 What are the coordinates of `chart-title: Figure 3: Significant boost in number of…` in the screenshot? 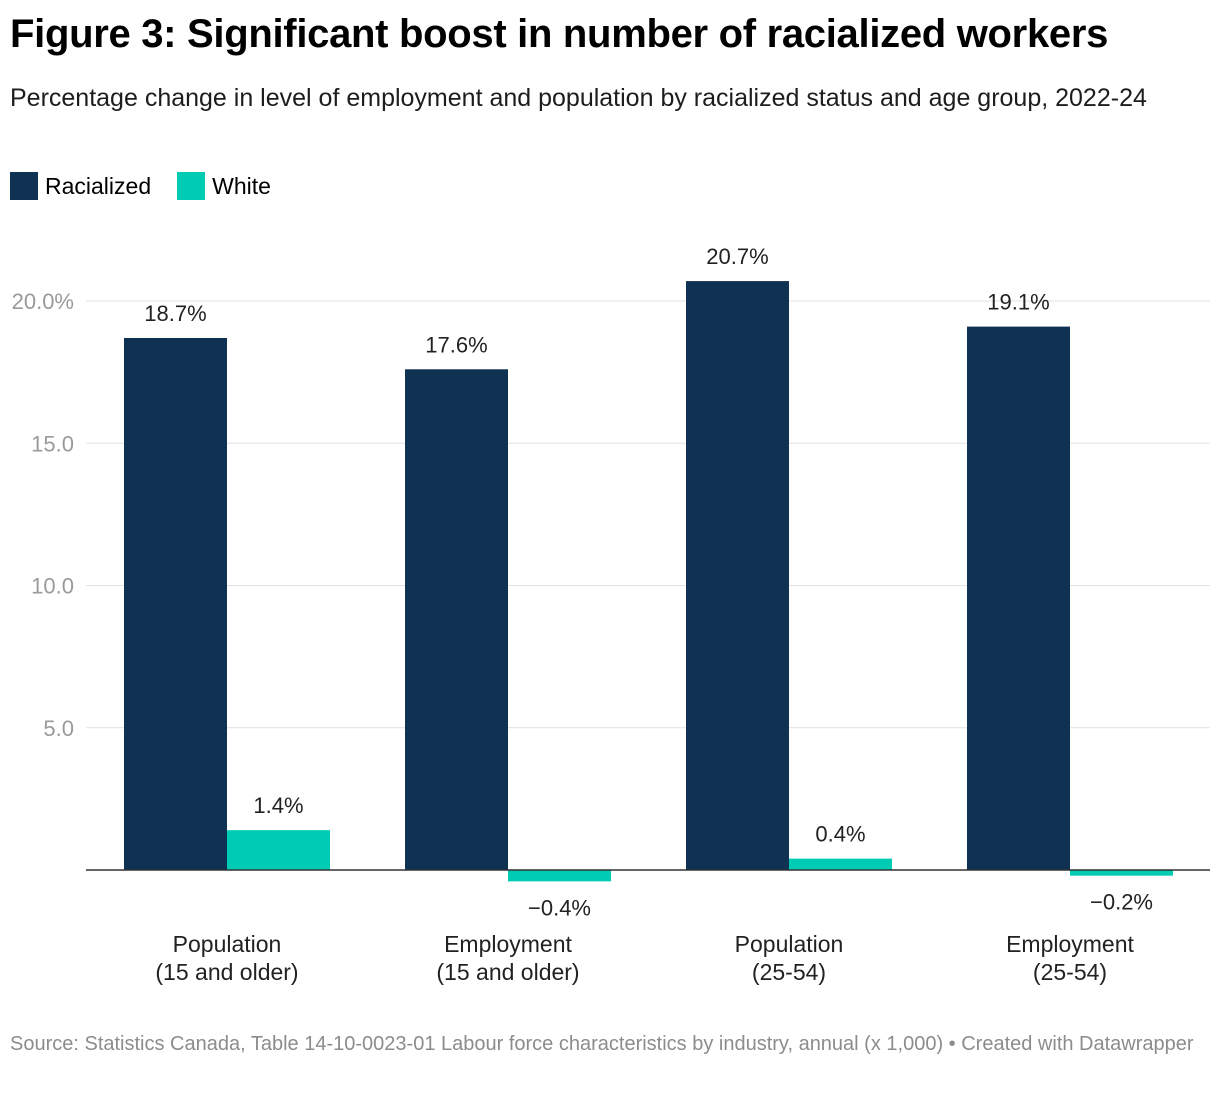 It's located at (559, 34).